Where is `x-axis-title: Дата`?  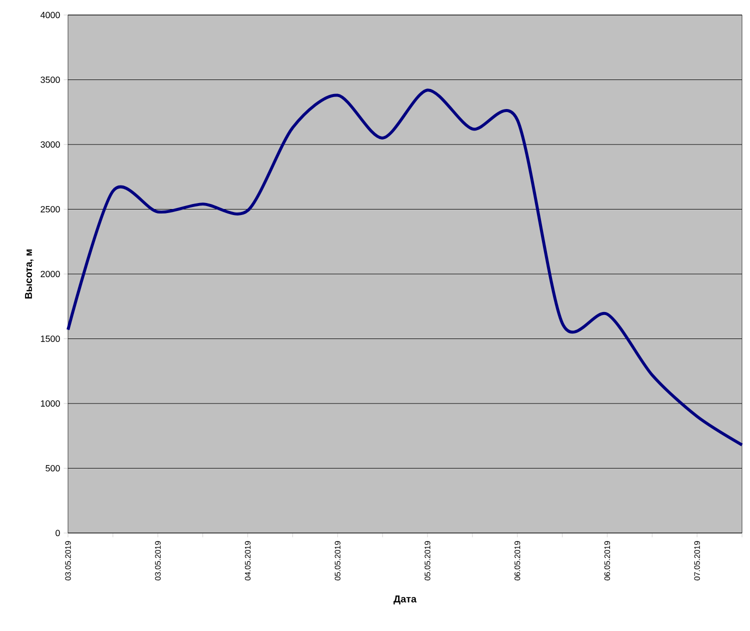
x-axis-title: Дата is located at coordinates (405, 599).